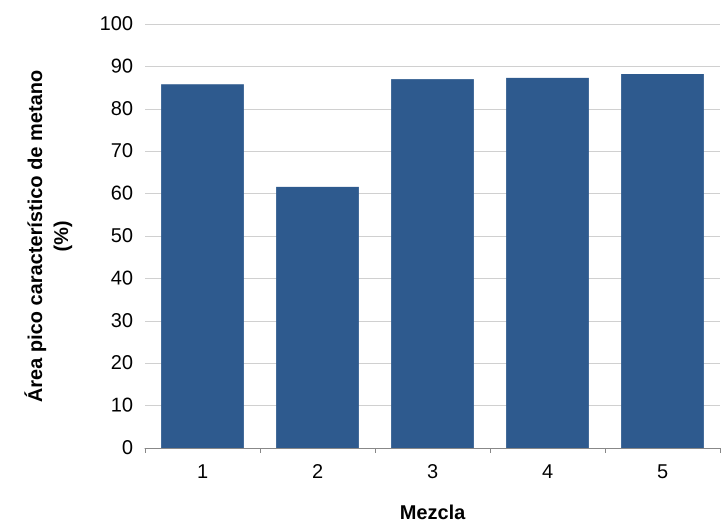 The height and width of the screenshot is (529, 726). I want to click on x-tick-label: 4, so click(548, 472).